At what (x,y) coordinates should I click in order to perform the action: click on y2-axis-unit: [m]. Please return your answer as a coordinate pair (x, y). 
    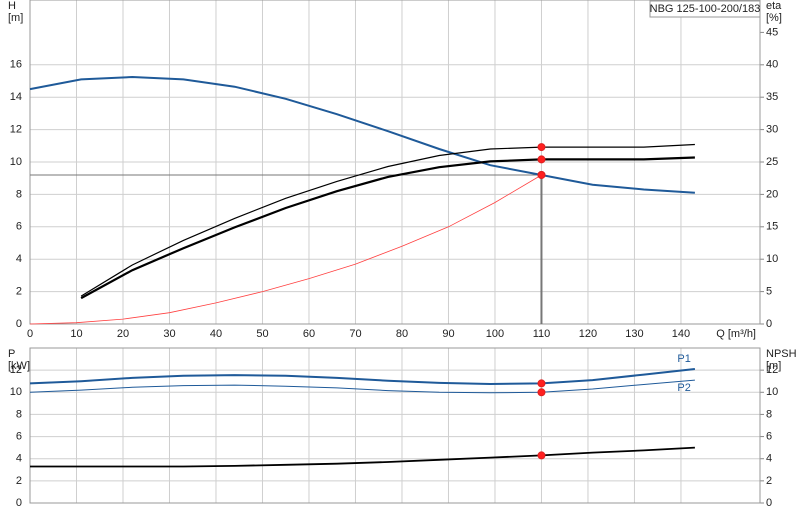
    Looking at the image, I should click on (773, 366).